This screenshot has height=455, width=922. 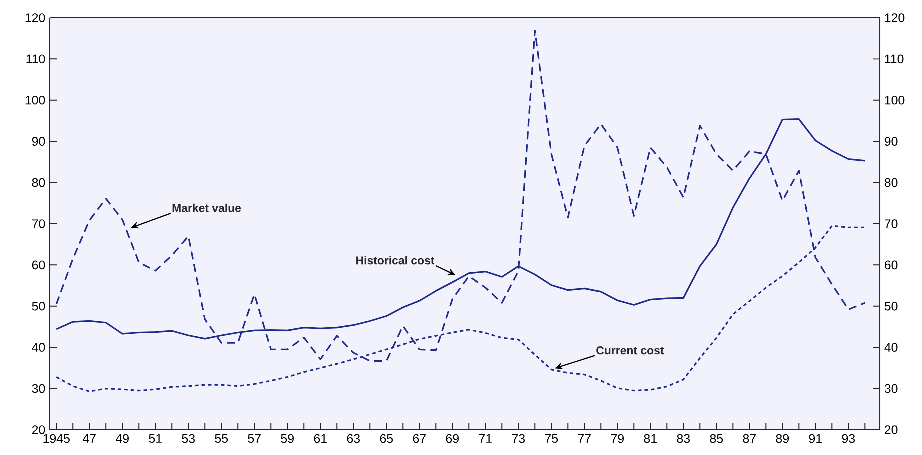 I want to click on x-tick-label: 85, so click(x=717, y=439).